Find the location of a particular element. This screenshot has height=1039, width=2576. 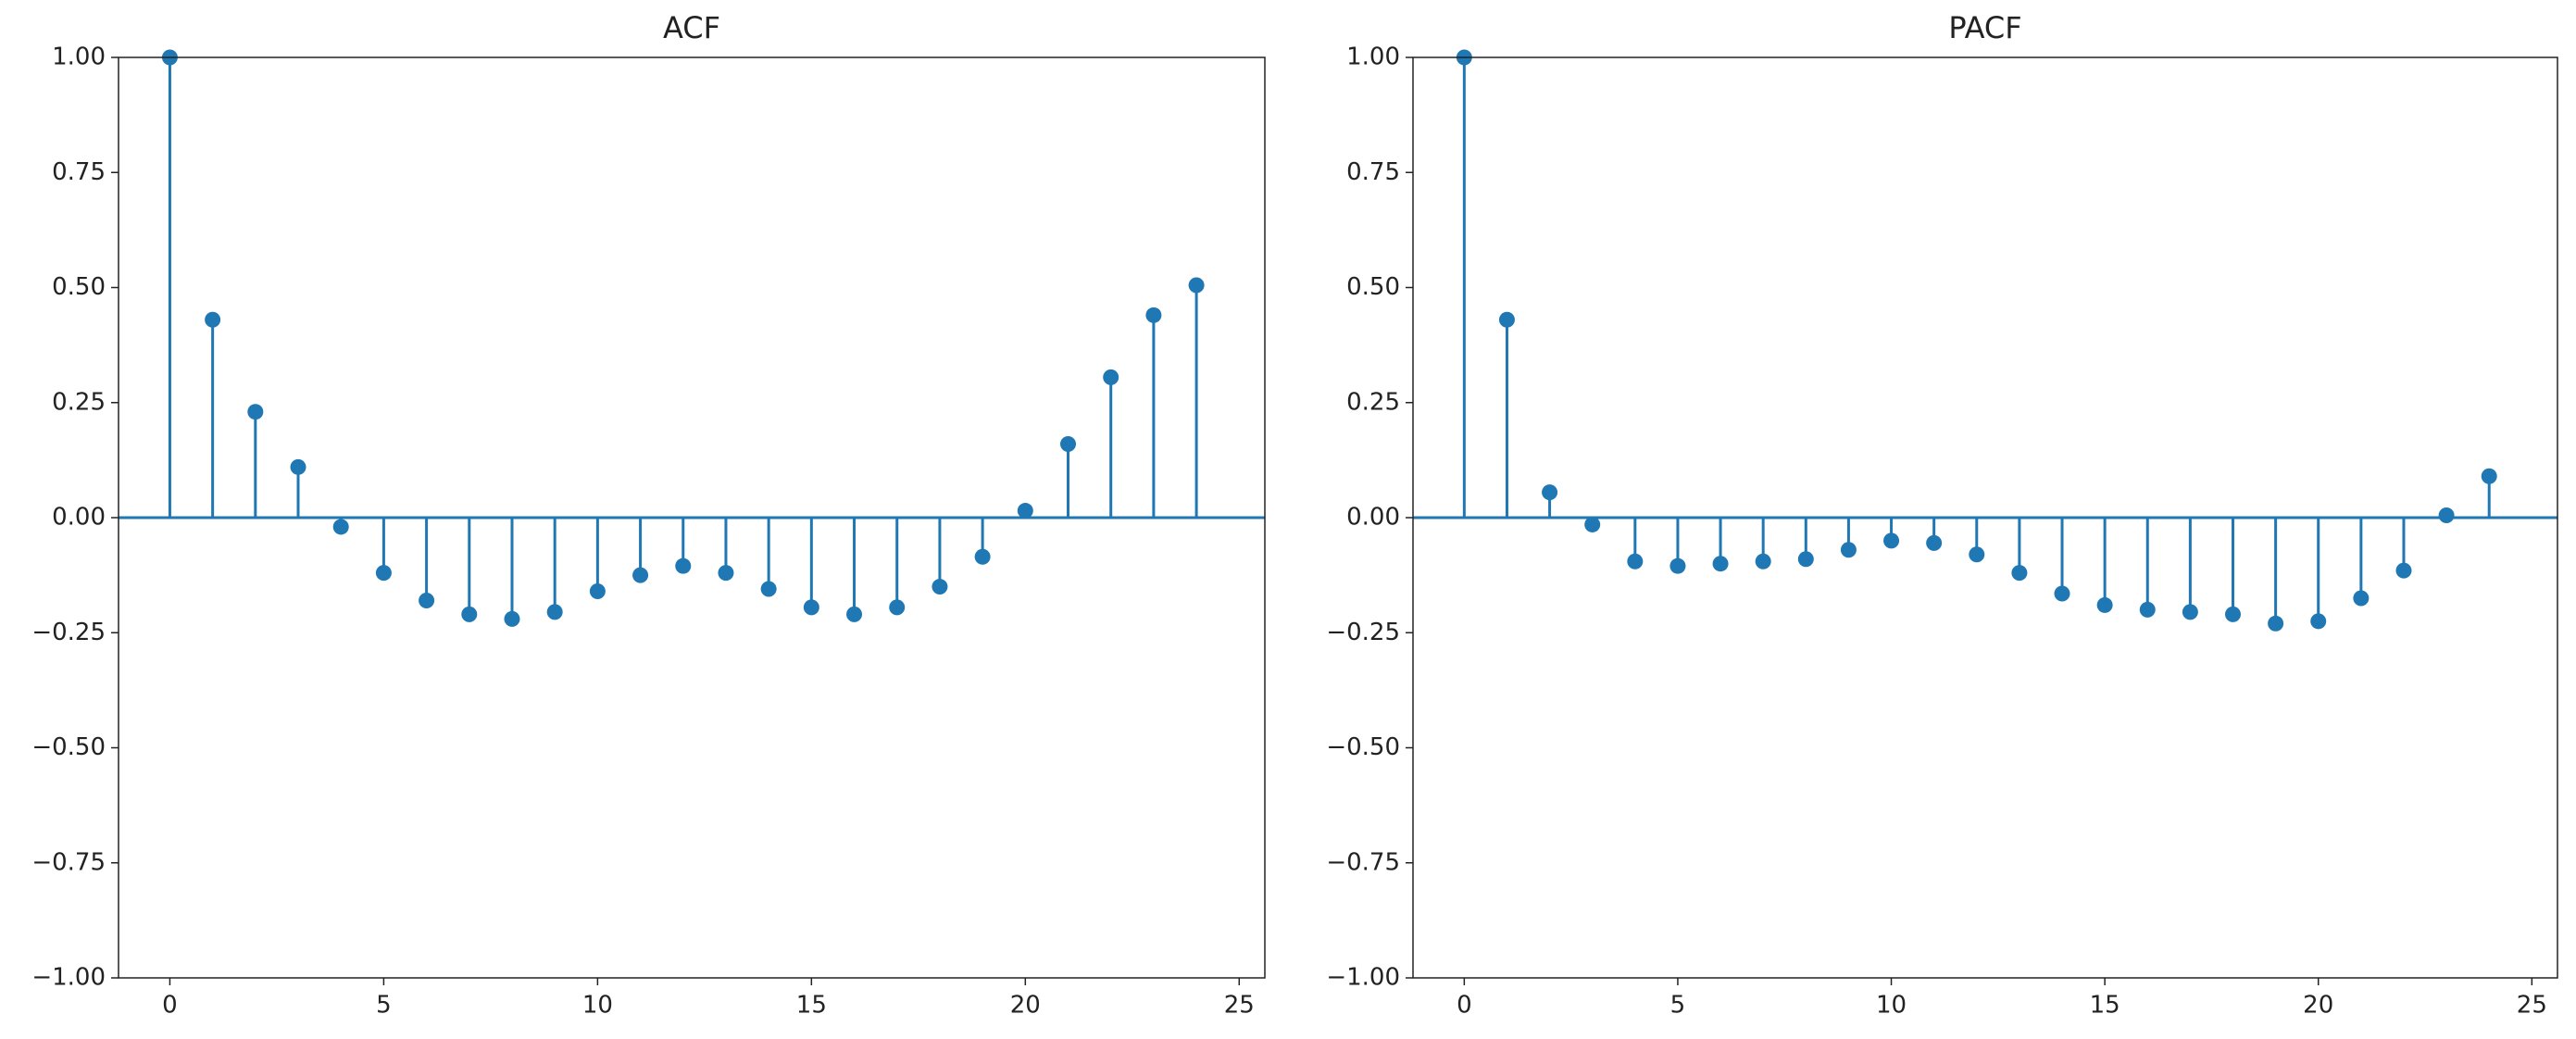

chart-title: PACF is located at coordinates (1984, 28).